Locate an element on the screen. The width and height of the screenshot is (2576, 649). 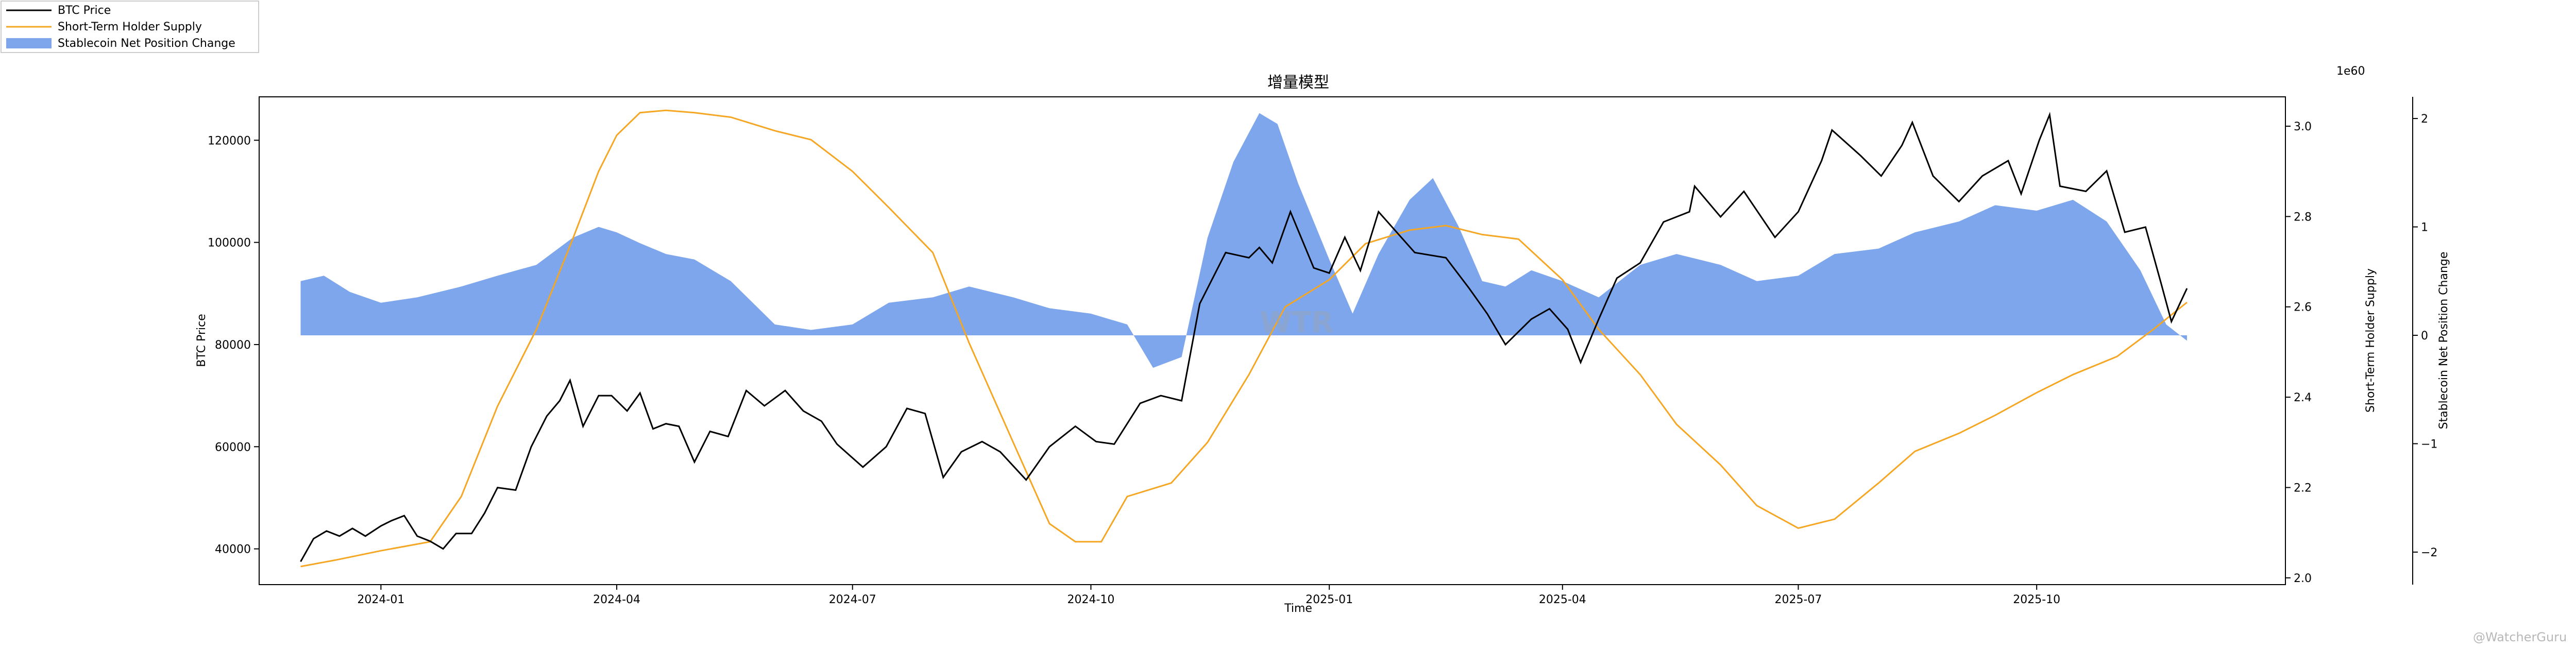
y-right1-tick-label: 2.4 is located at coordinates (2303, 397).